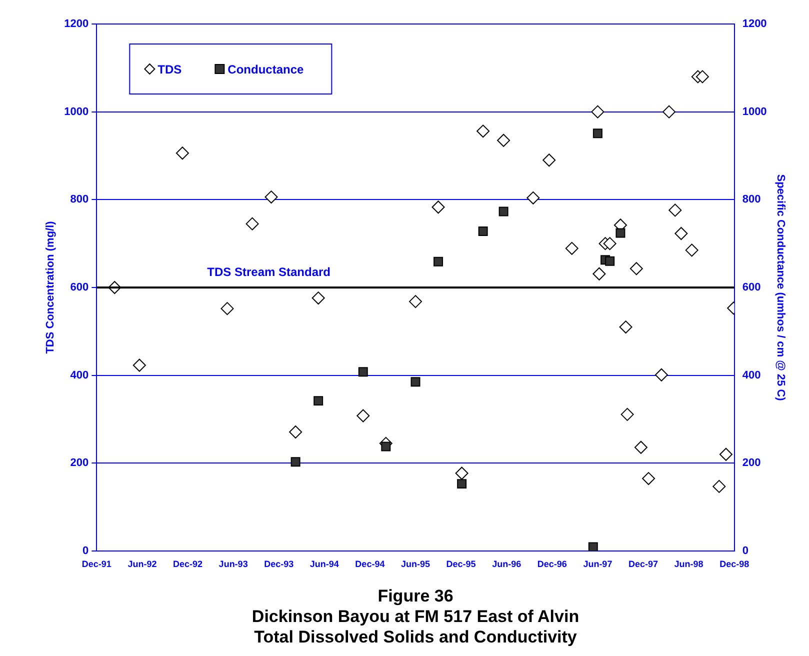 Image resolution: width=809 pixels, height=656 pixels. Describe the element at coordinates (507, 563) in the screenshot. I see `x-tick-label: Jun-96` at that location.